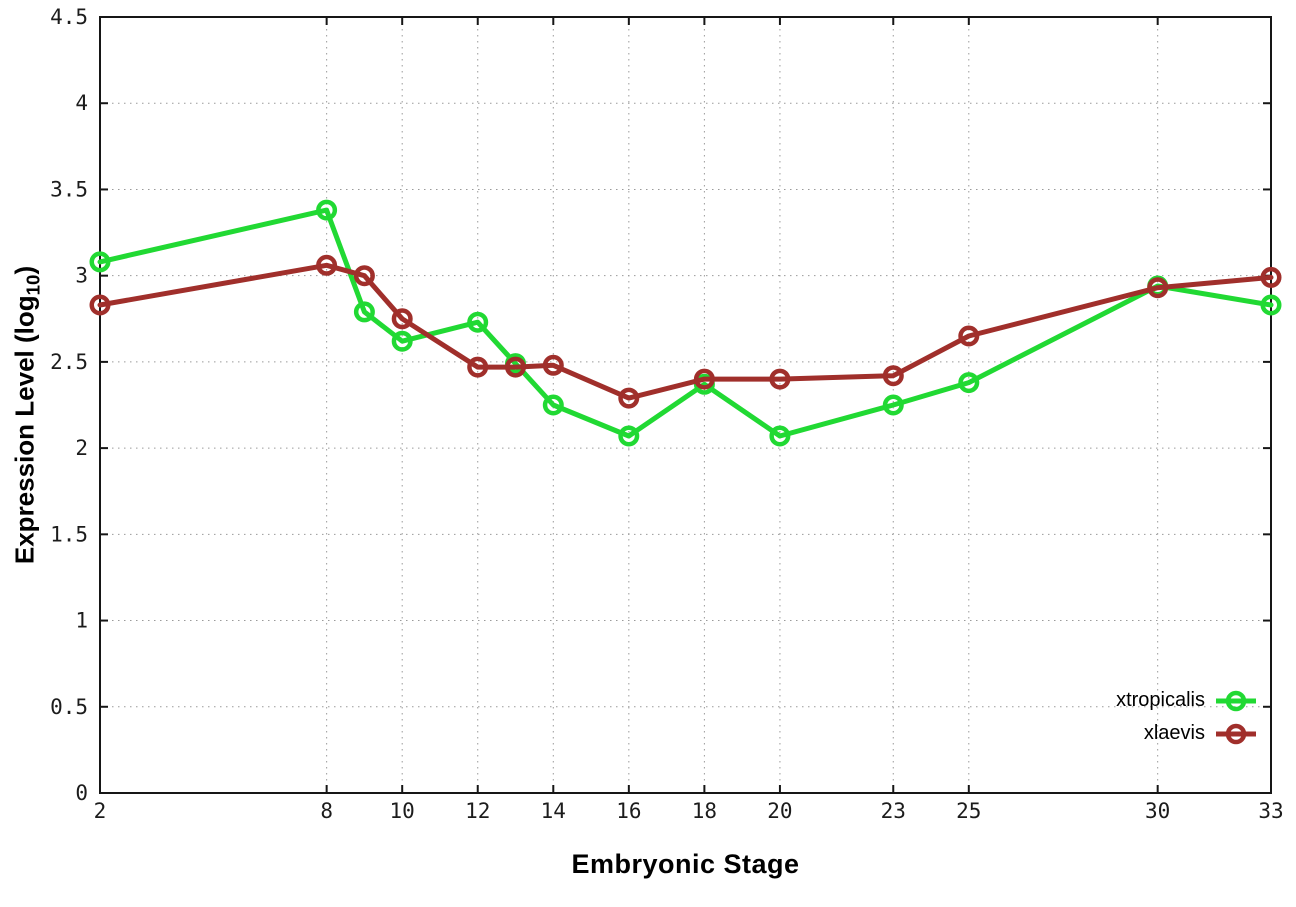 This screenshot has width=1296, height=907. What do you see at coordinates (685, 864) in the screenshot?
I see `x-axis-title: Embryonic Stage` at bounding box center [685, 864].